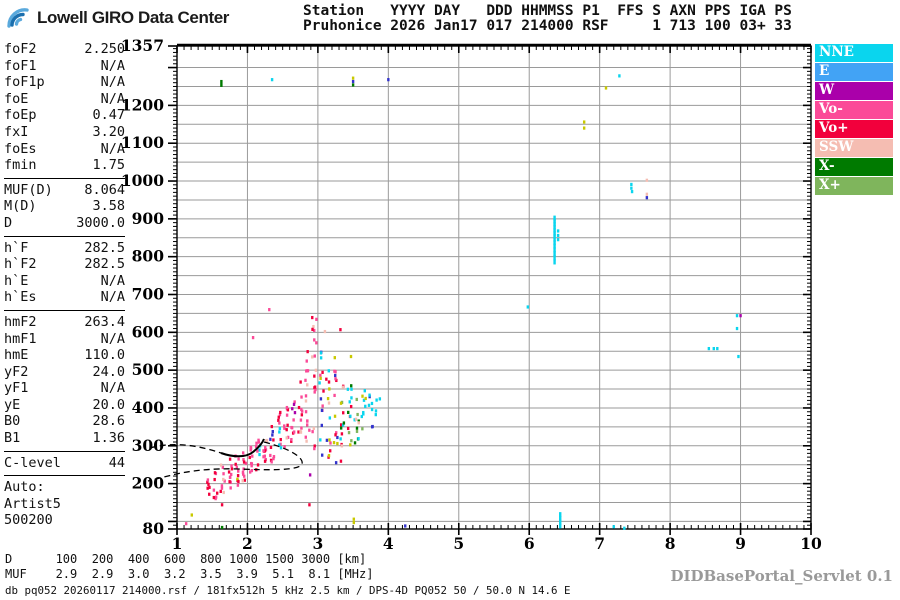  I want to click on param-label: hmF2, so click(20, 321).